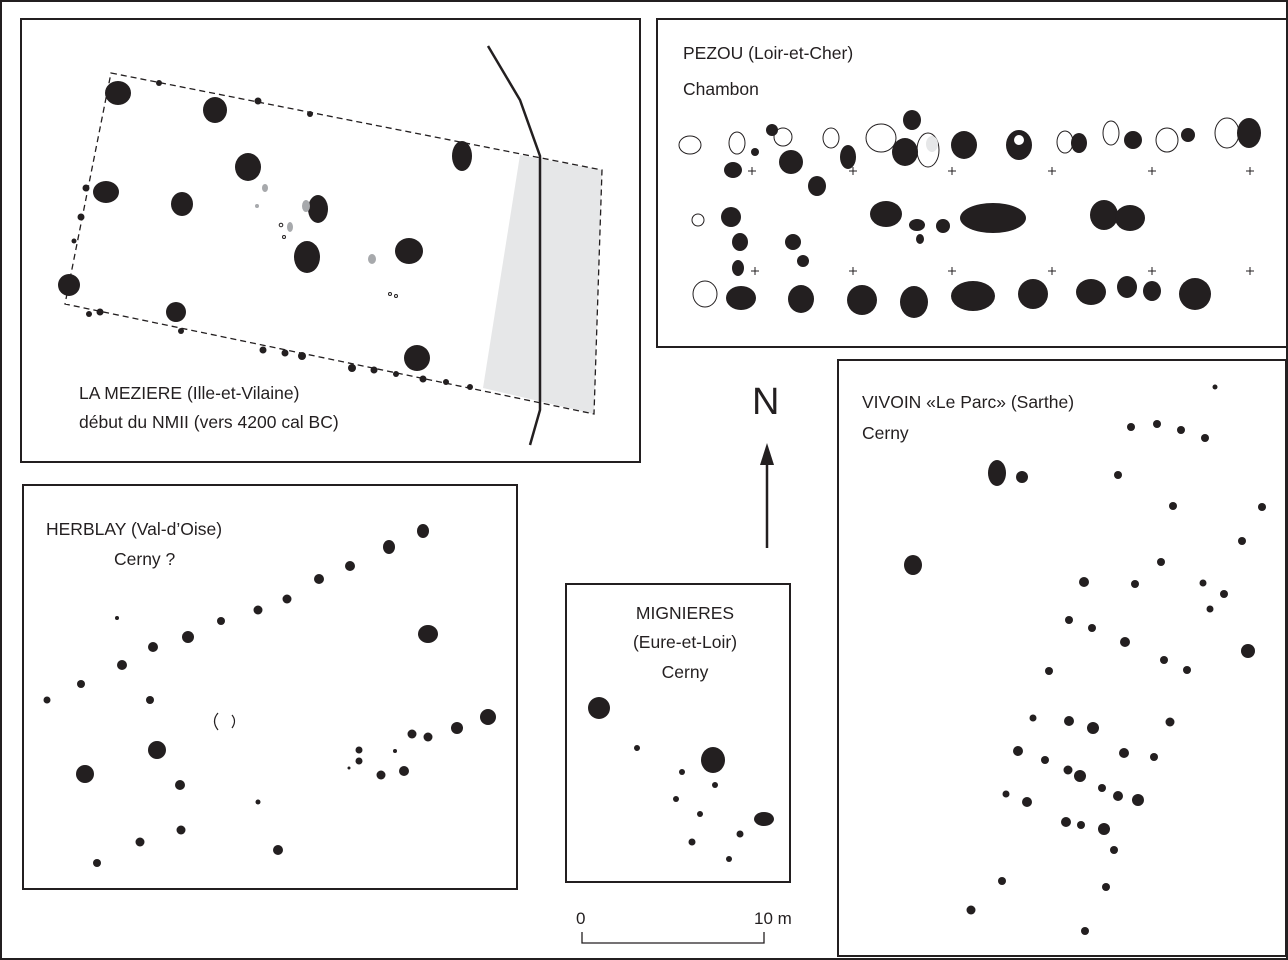 The image size is (1288, 960). What do you see at coordinates (681, 779) in the screenshot?
I see `mignieres-plan` at bounding box center [681, 779].